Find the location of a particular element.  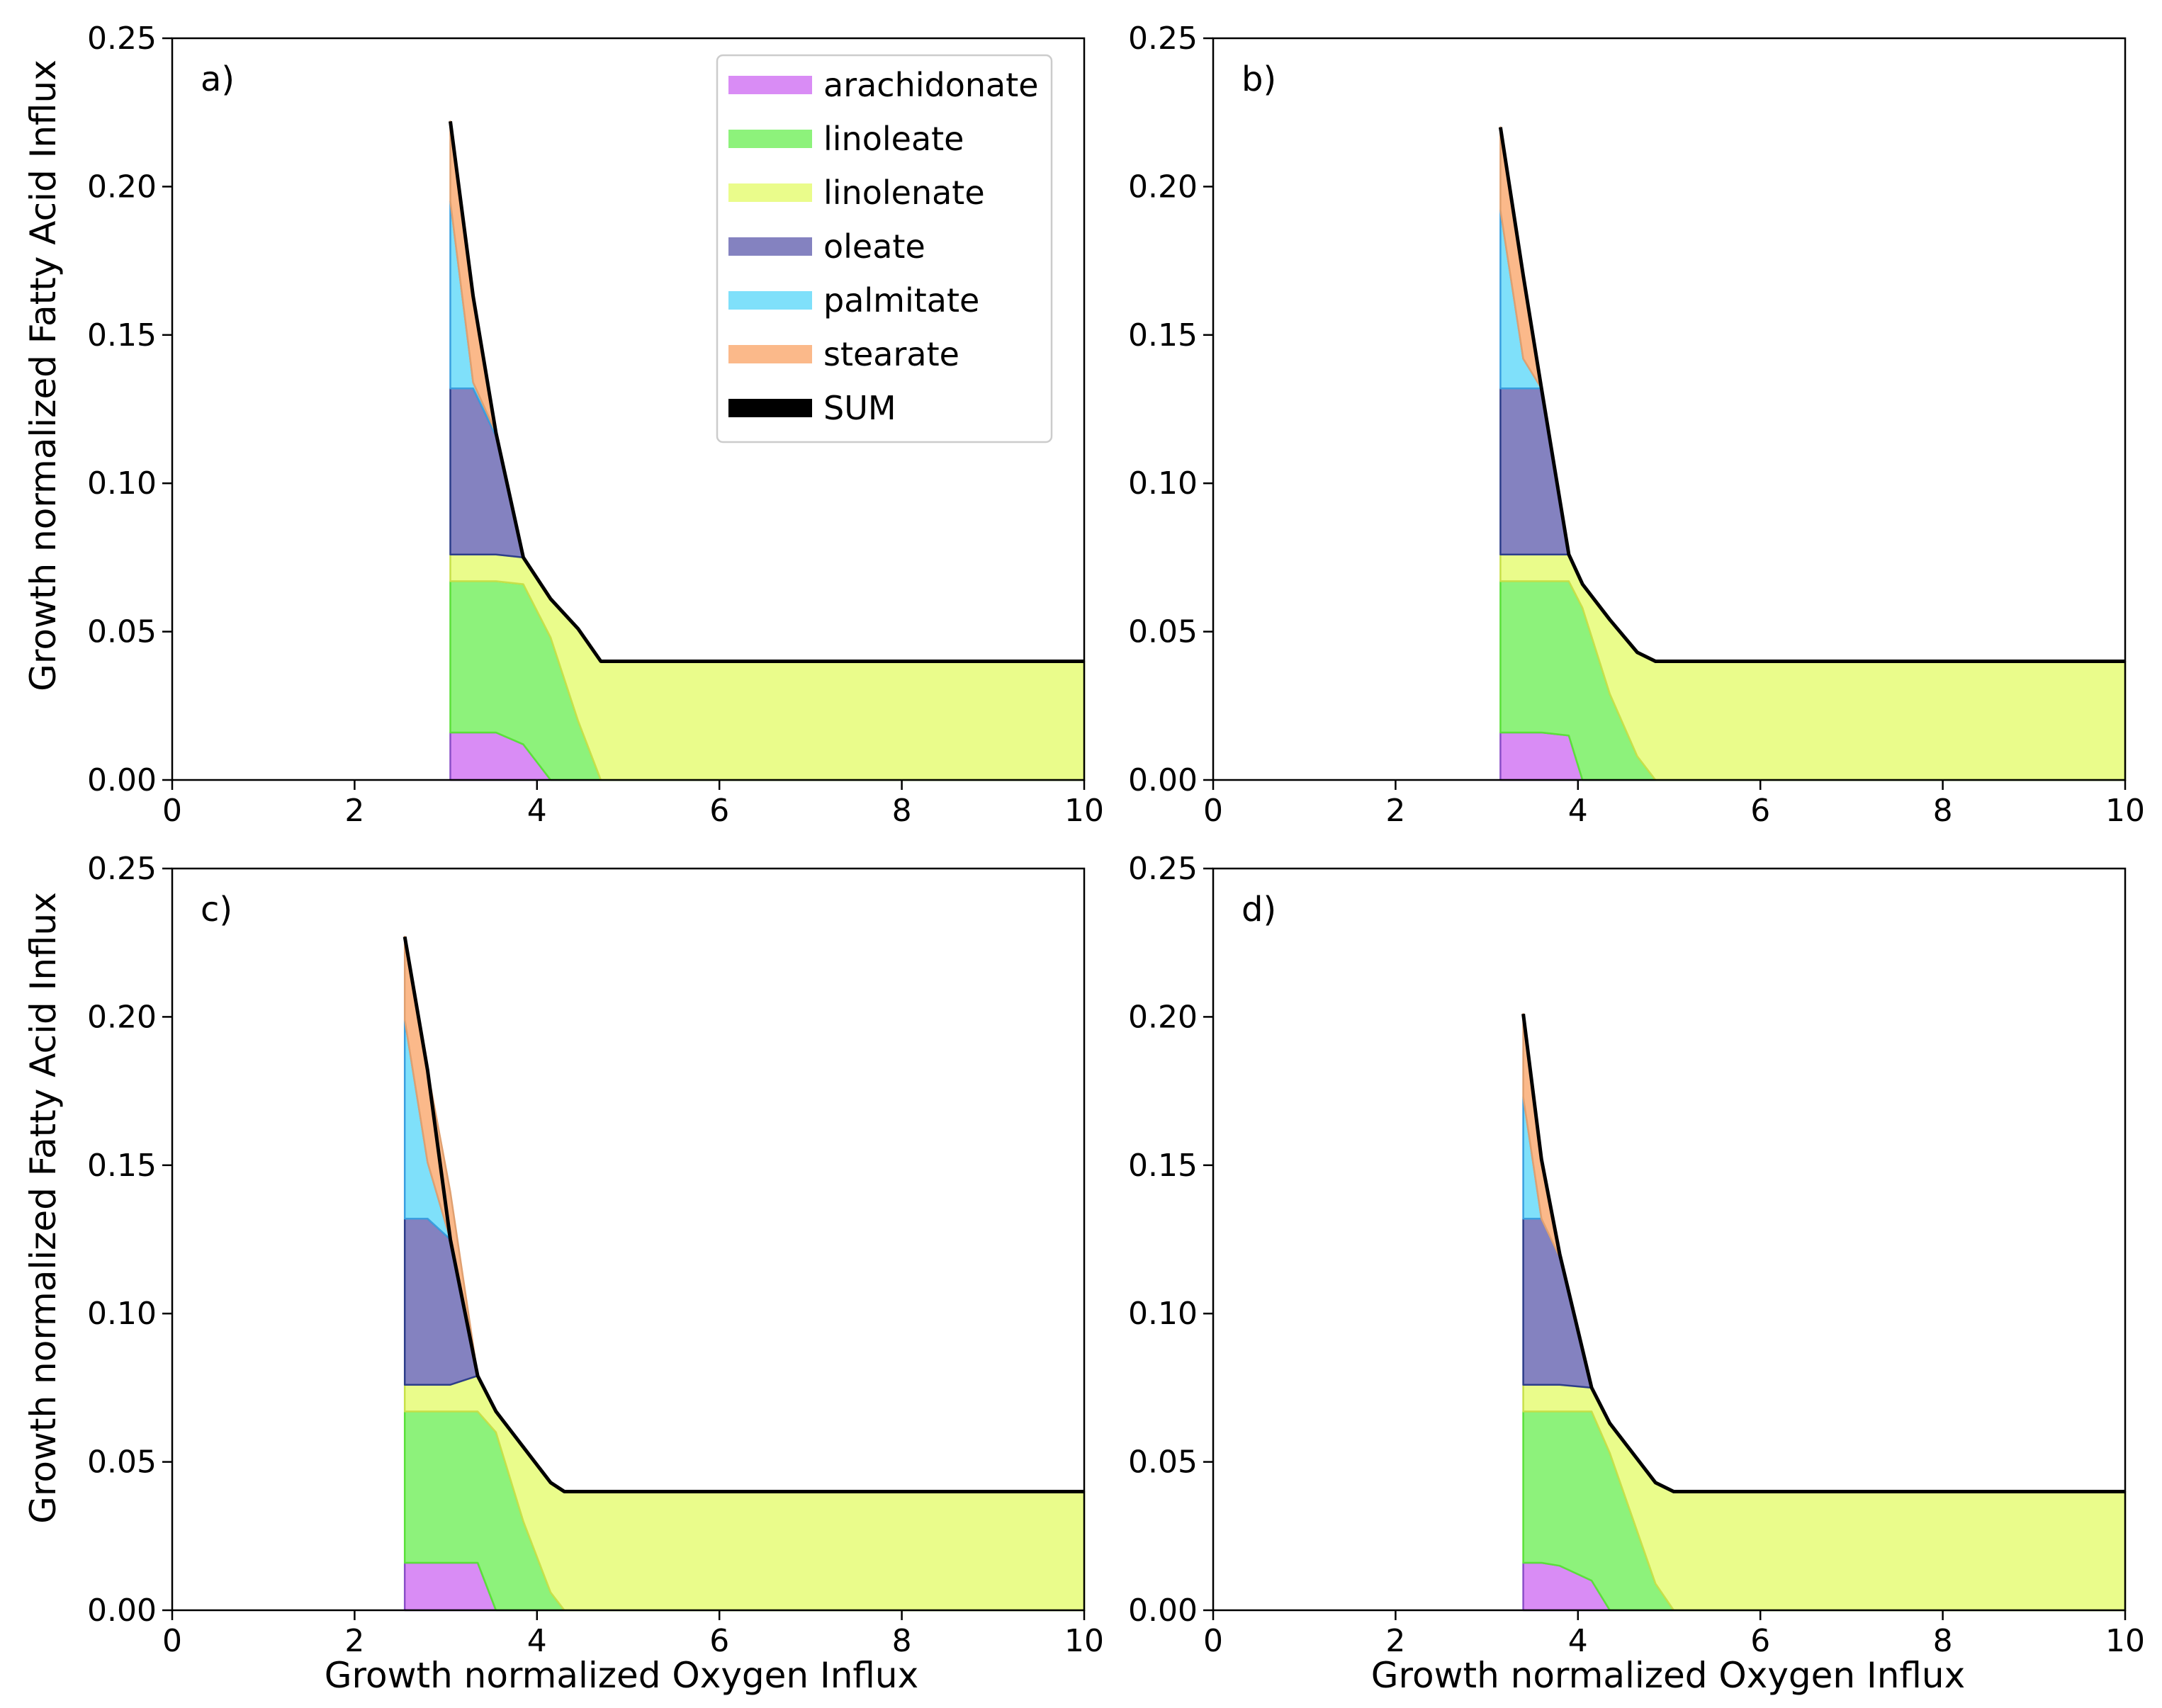

legend-swatch-linolenate is located at coordinates (770, 192).